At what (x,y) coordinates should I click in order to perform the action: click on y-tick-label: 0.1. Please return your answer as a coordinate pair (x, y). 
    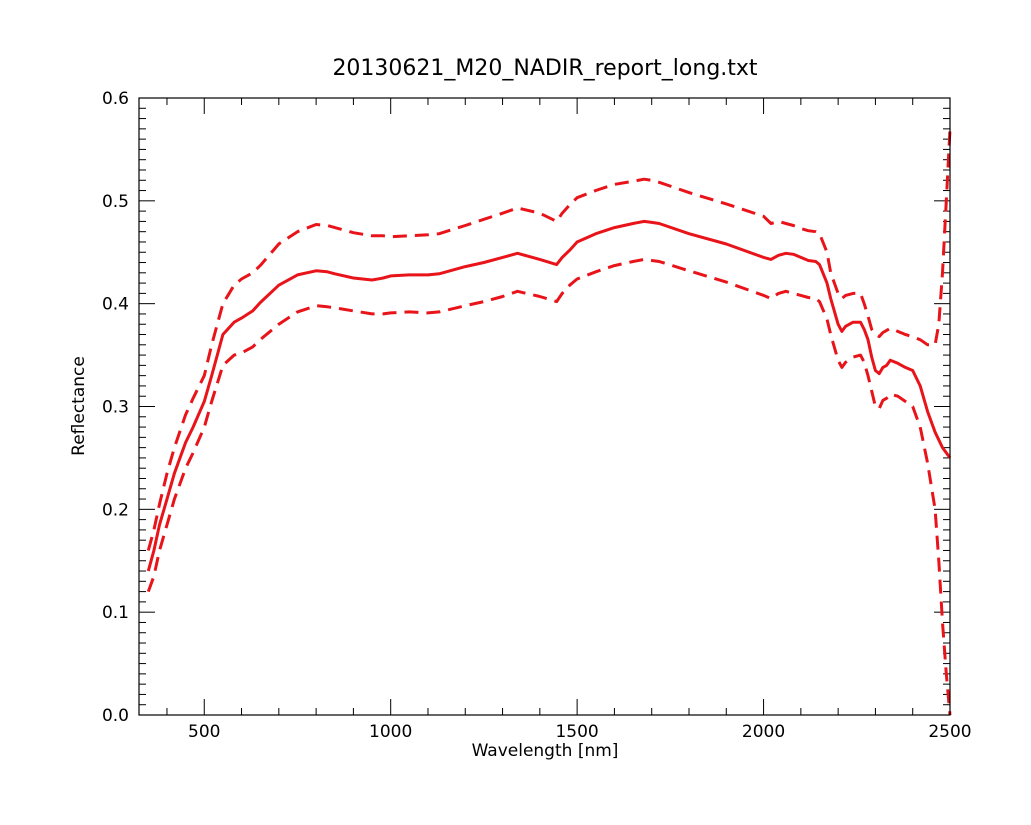
    Looking at the image, I should click on (115, 613).